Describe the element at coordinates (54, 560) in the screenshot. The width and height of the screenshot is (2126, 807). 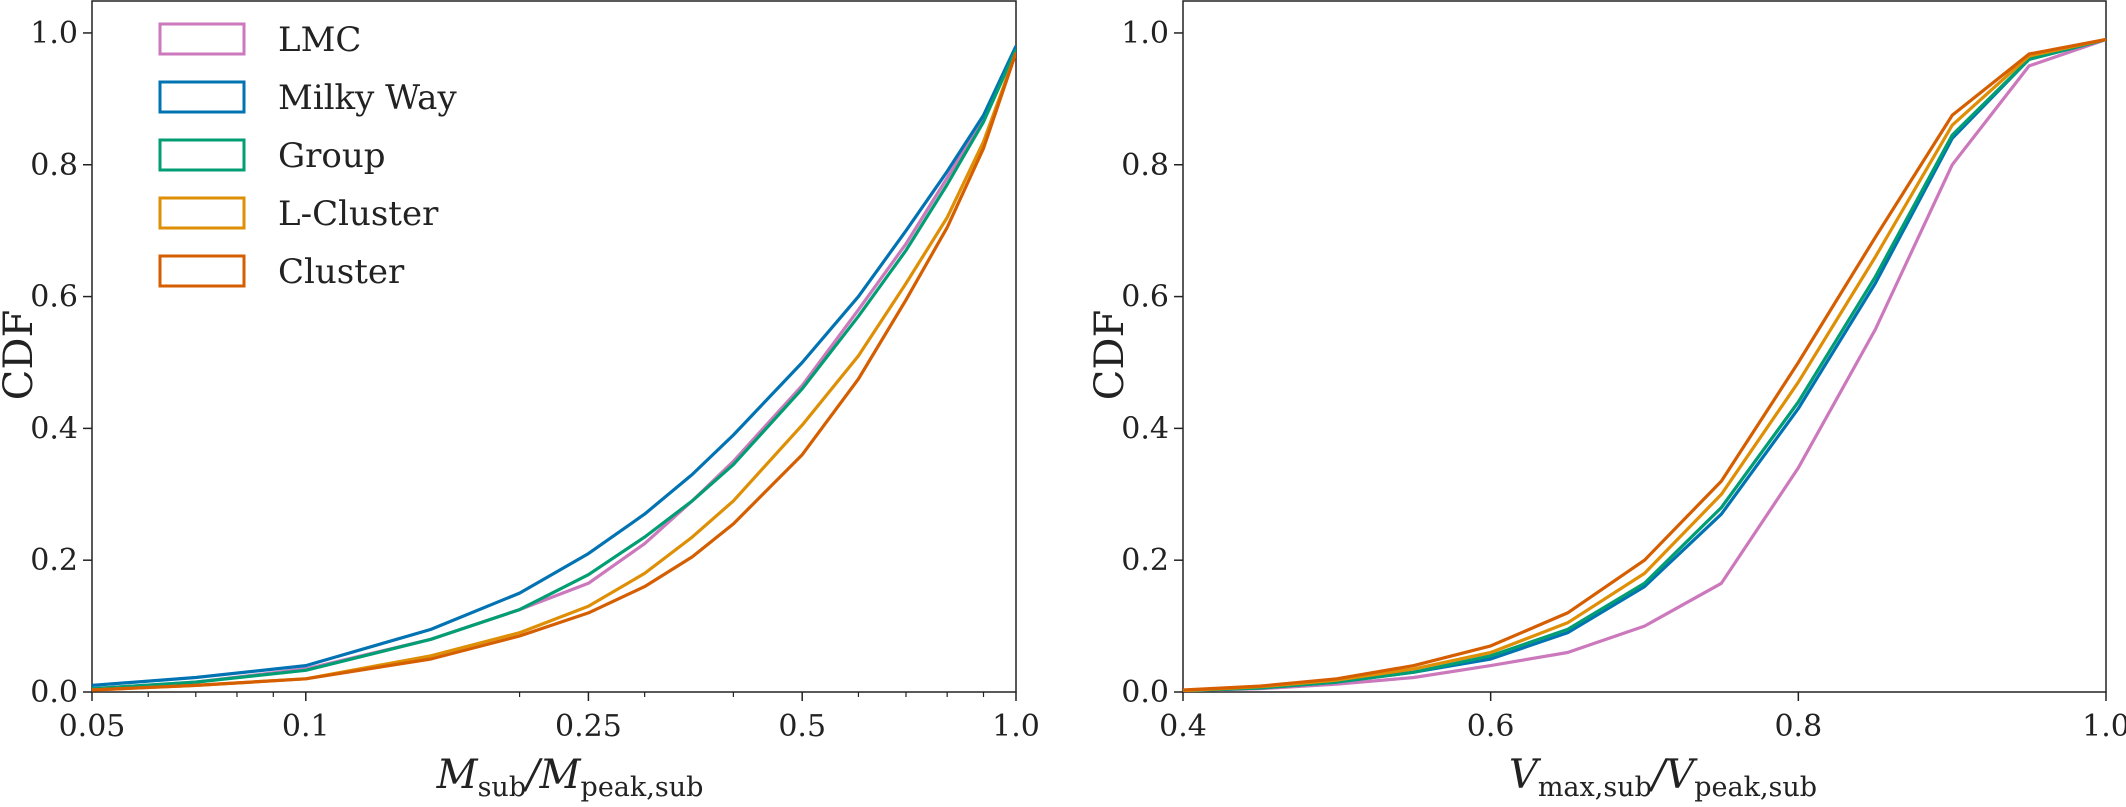
I see `left-y-tick-label: 0.2` at that location.